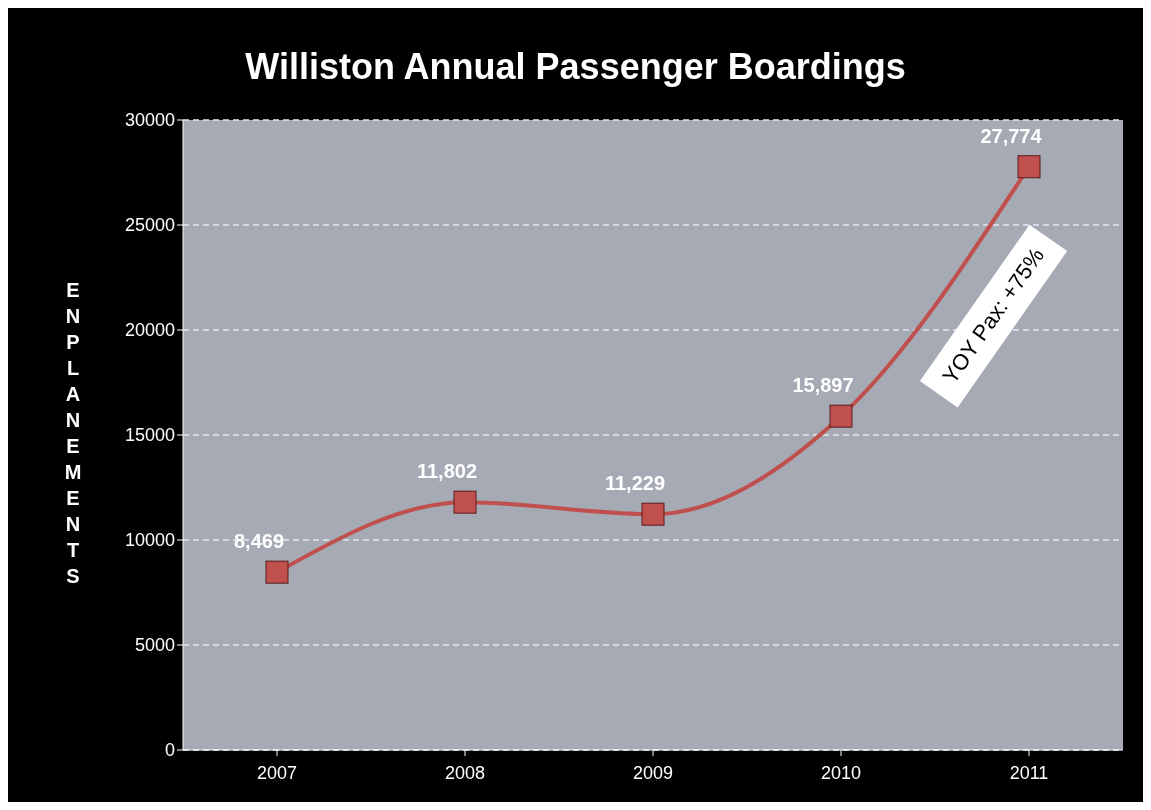 Image resolution: width=1151 pixels, height=810 pixels. What do you see at coordinates (841, 772) in the screenshot?
I see `x-tick-label: 2010` at bounding box center [841, 772].